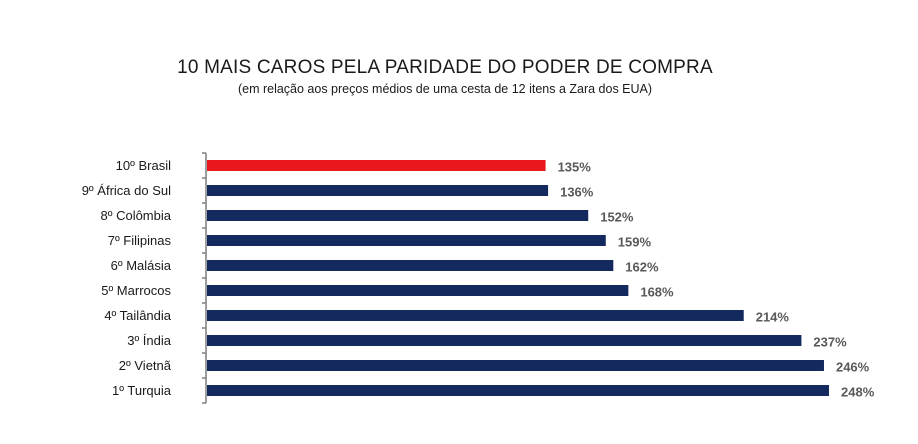 This screenshot has height=444, width=918. I want to click on data-label: 237%, so click(830, 342).